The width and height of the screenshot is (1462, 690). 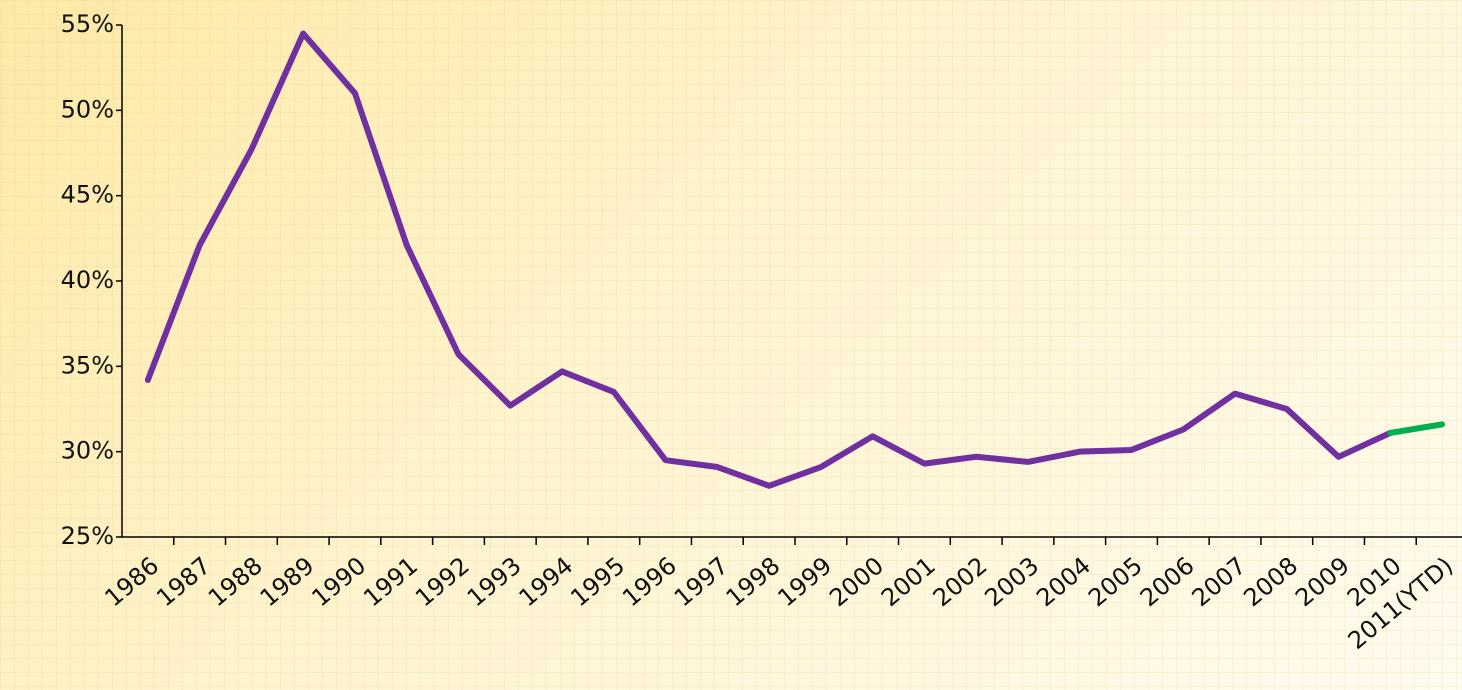 I want to click on y-tick-label: 45%, so click(x=87, y=195).